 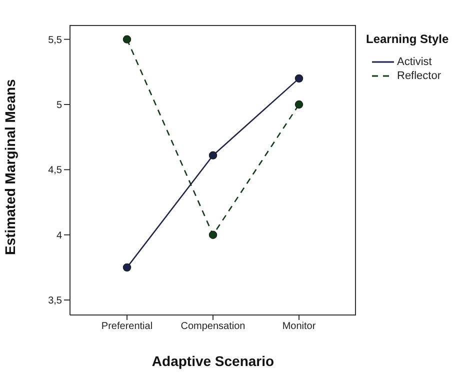 I want to click on legend-label: Activist, so click(x=414, y=62).